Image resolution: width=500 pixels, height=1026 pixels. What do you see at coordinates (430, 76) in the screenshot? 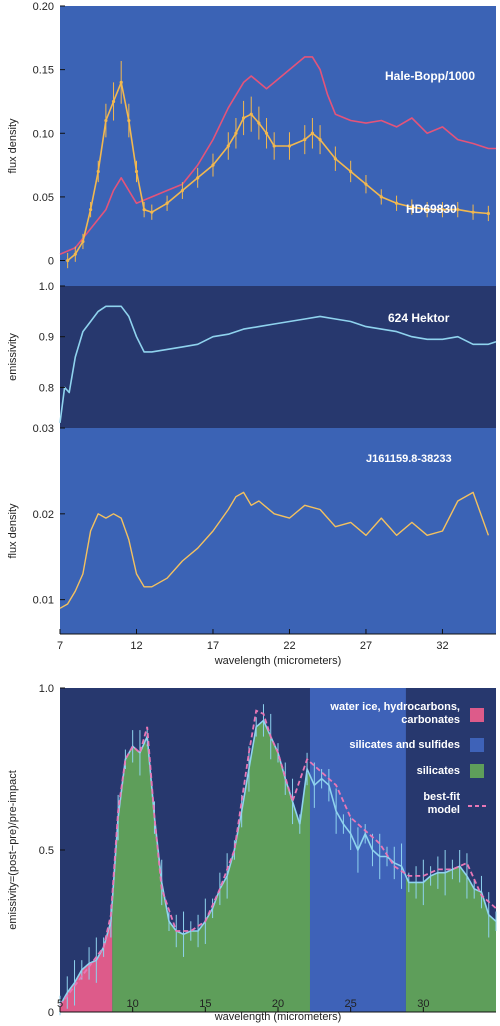
I see `label-hale-bopp: Hale-Bopp/1000` at bounding box center [430, 76].